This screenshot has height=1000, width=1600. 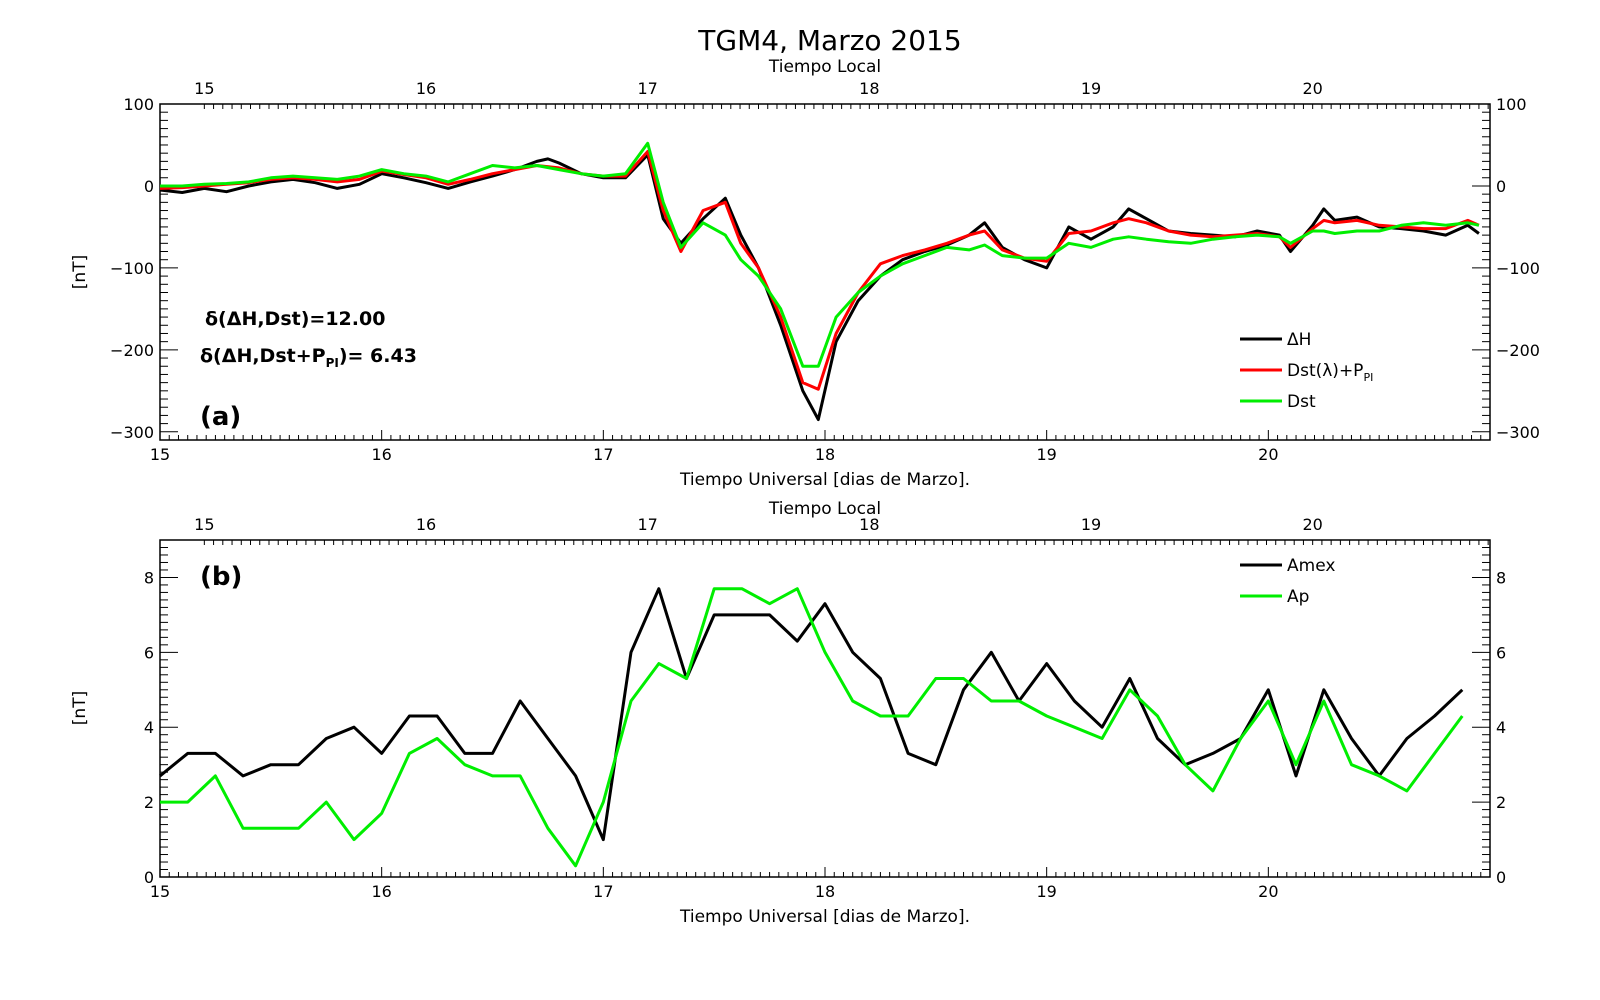 I want to click on y-tick-label-right: −100, so click(x=1518, y=268).